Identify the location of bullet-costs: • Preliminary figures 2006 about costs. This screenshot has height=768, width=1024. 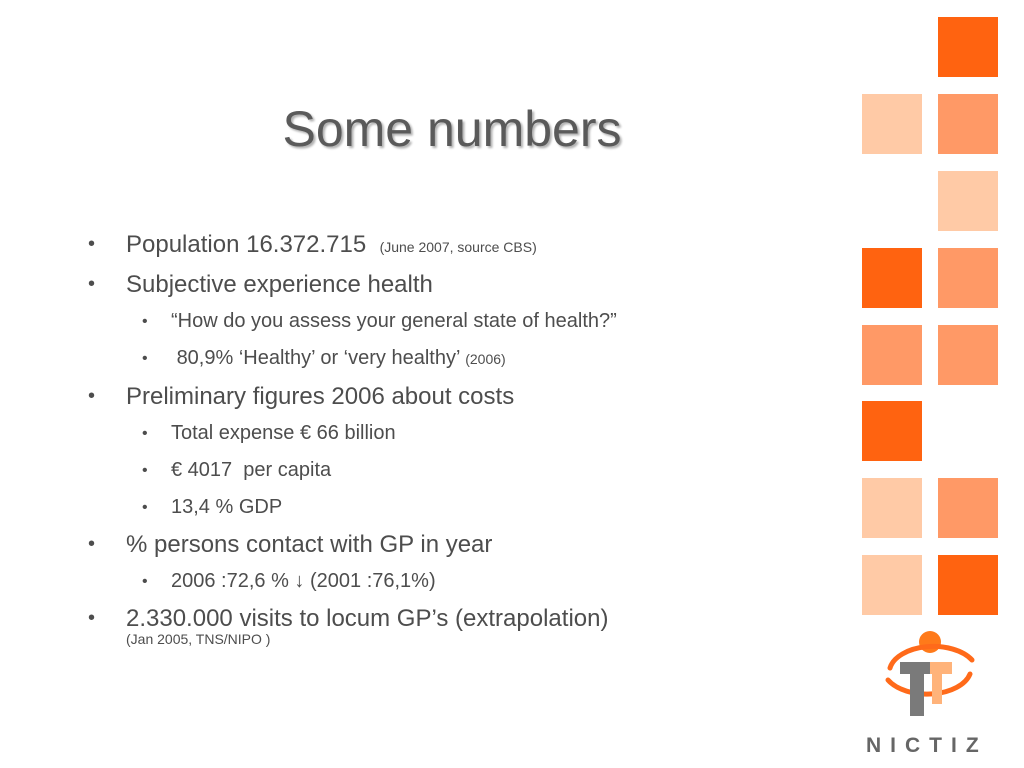
(468, 396).